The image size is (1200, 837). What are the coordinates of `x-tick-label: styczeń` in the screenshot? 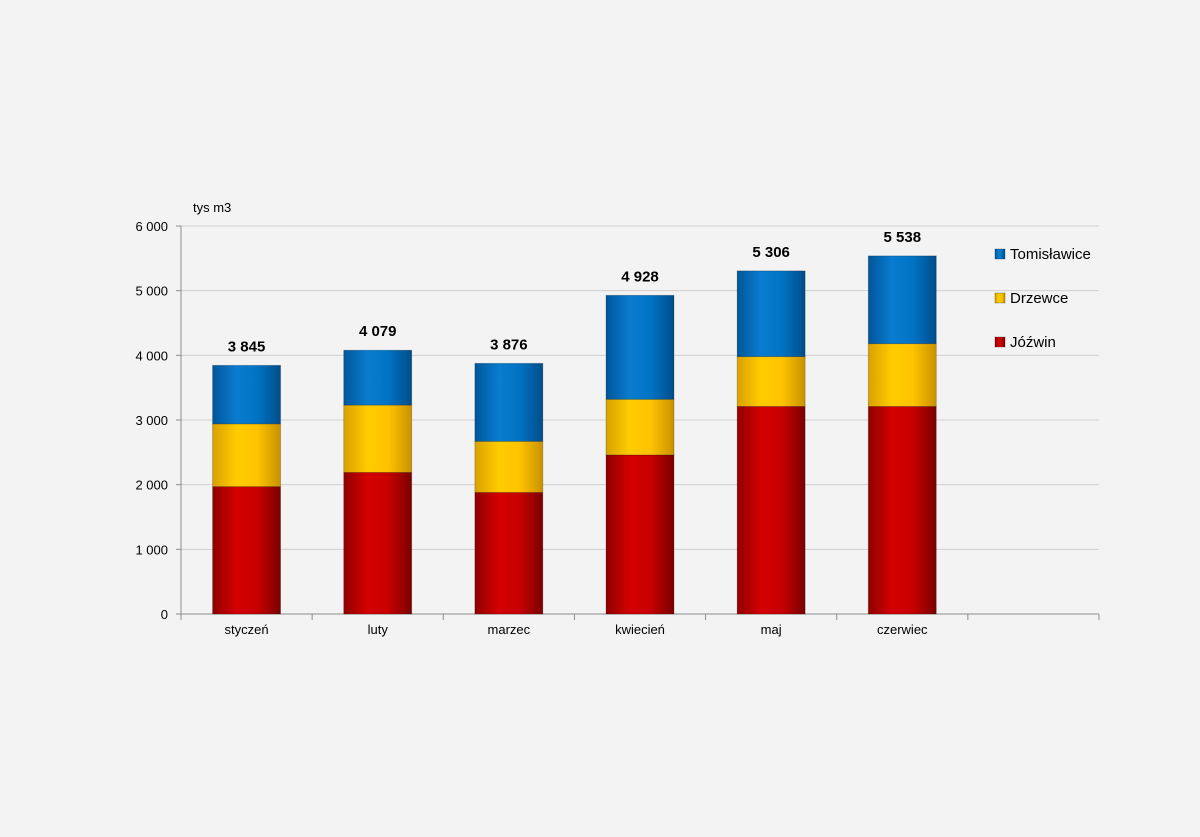 It's located at (247, 629).